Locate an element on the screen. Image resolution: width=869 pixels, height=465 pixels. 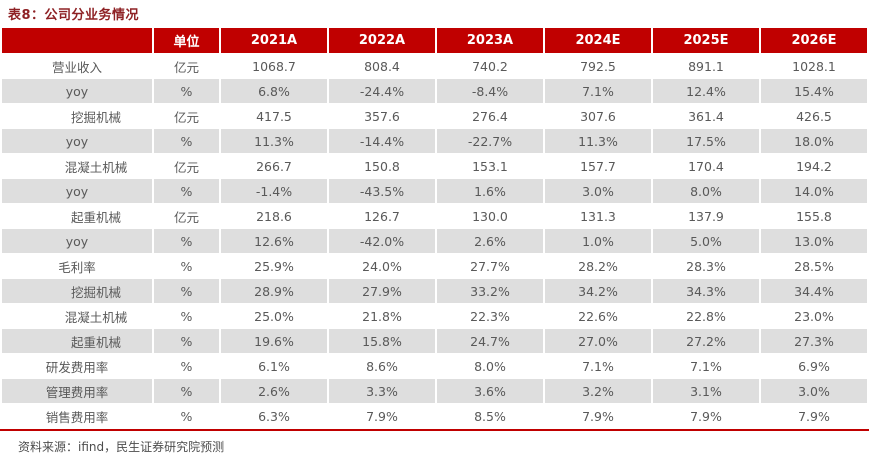
value-cell: 1.6% is located at coordinates (490, 191).